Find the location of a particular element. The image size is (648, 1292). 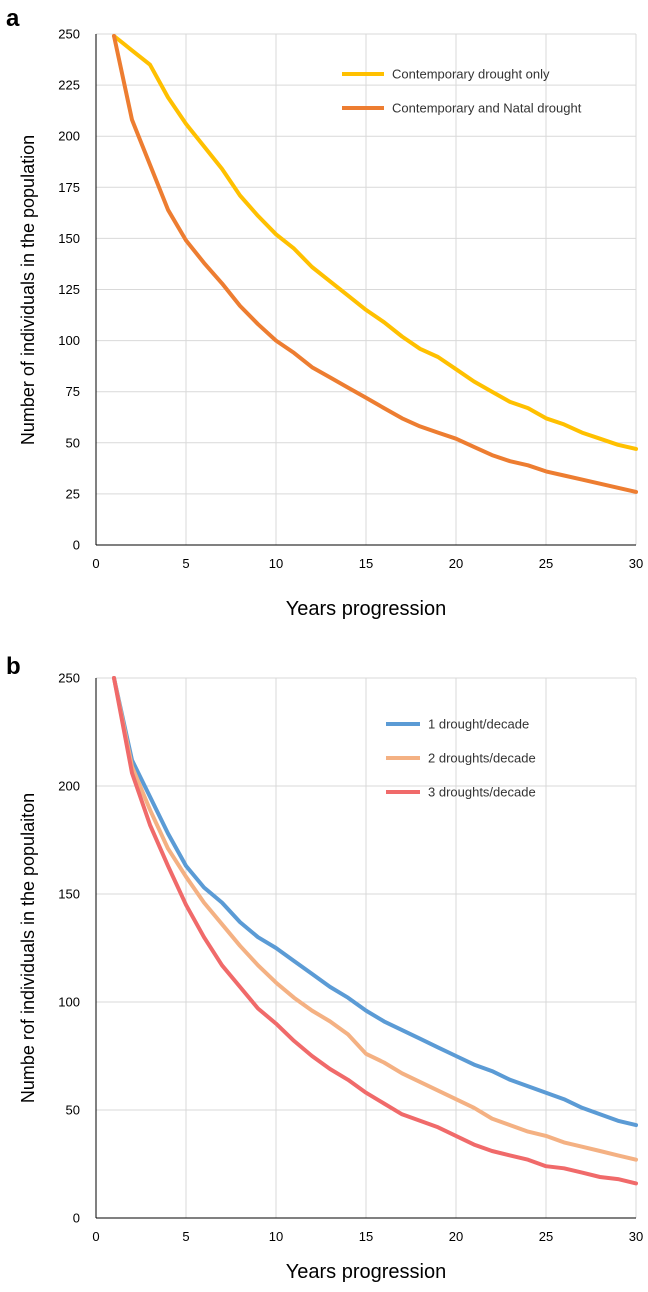

y-tick-label: 125 is located at coordinates (69, 289).